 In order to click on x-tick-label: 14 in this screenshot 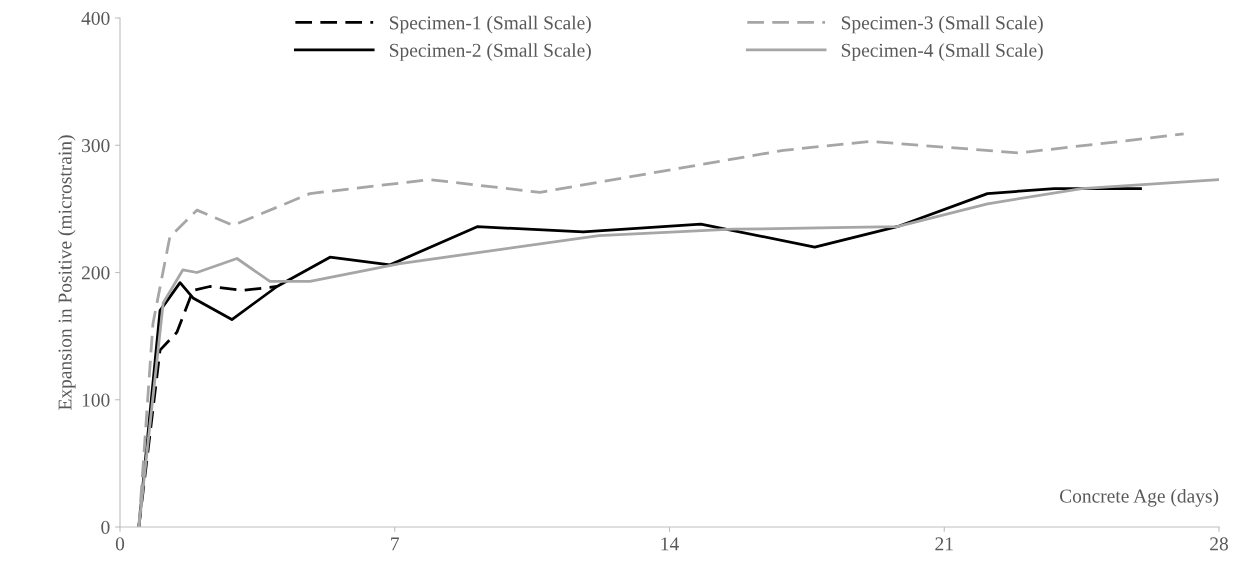, I will do `click(670, 544)`.